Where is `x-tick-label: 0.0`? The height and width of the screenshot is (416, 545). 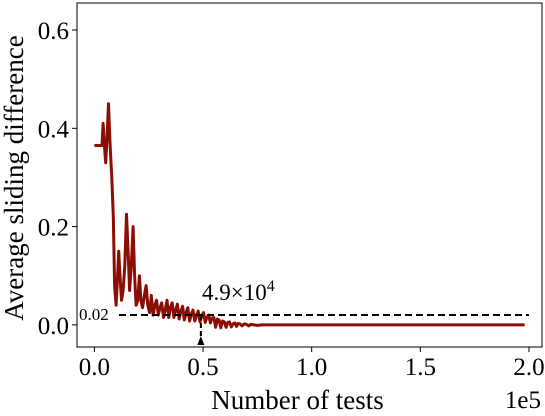
x-tick-label: 0.0 is located at coordinates (94, 367).